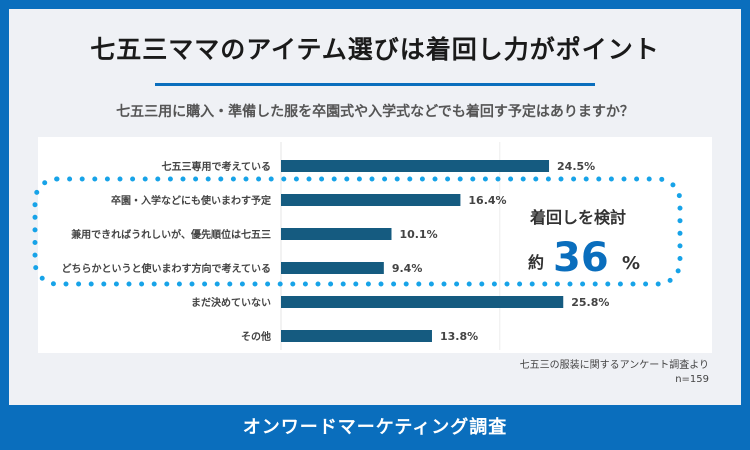 The width and height of the screenshot is (750, 450). What do you see at coordinates (692, 379) in the screenshot?
I see `sample-size: n=159` at bounding box center [692, 379].